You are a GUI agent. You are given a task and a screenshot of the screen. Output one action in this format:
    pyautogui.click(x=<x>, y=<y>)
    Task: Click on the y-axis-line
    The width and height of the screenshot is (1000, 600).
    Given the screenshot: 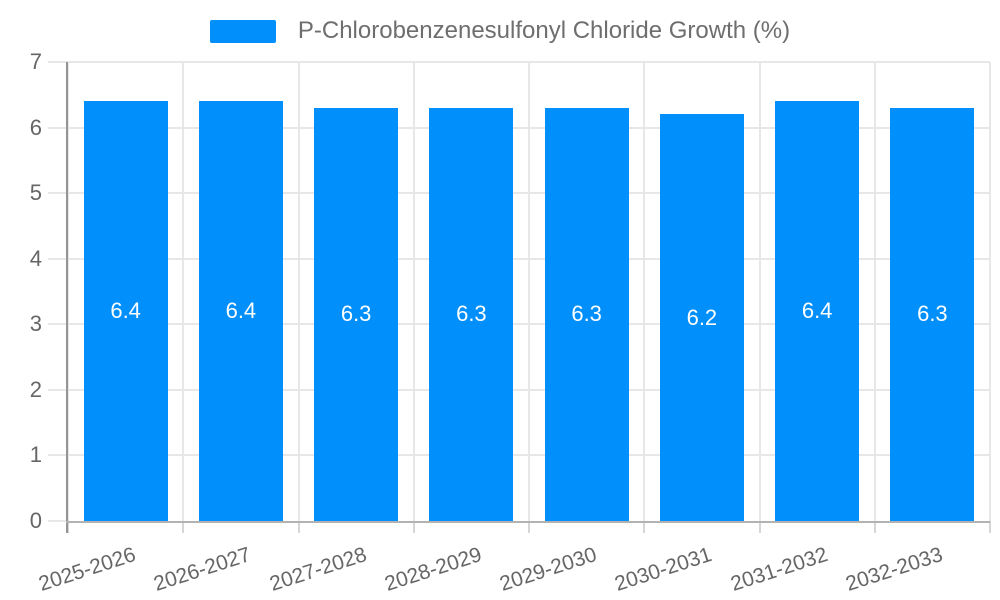 What is the action you would take?
    pyautogui.click(x=67, y=297)
    